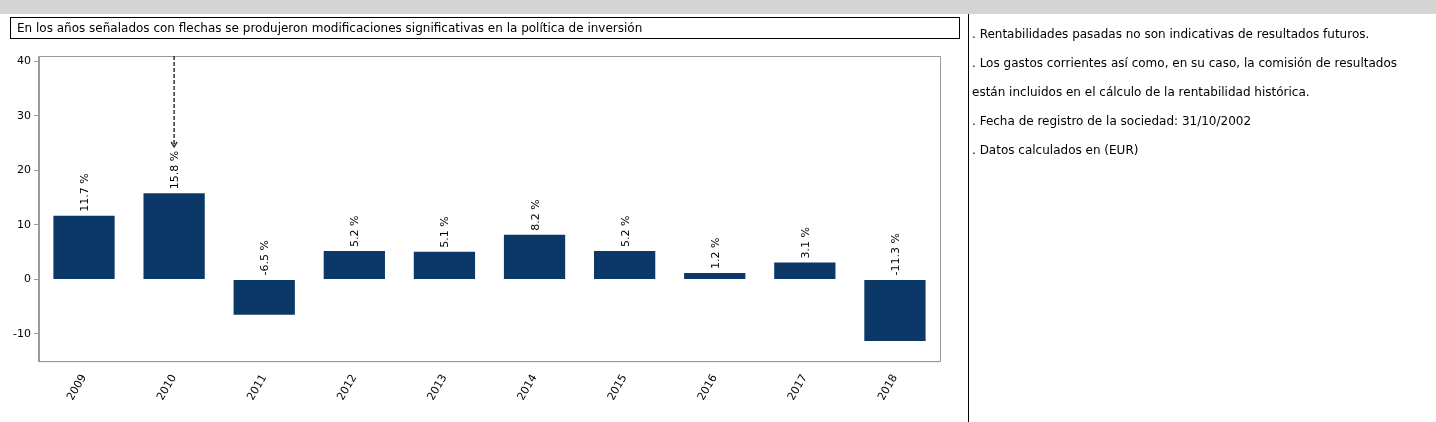  I want to click on y-tick-label: 30, so click(23, 115).